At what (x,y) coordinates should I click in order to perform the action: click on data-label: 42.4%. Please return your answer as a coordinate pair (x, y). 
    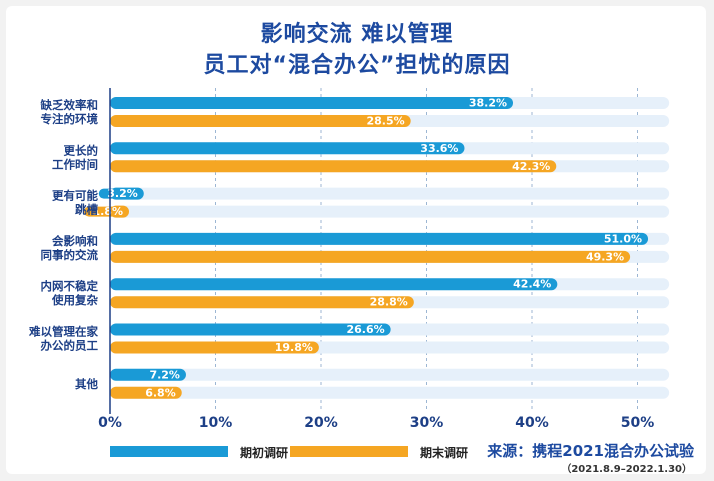
    Looking at the image, I should click on (532, 284).